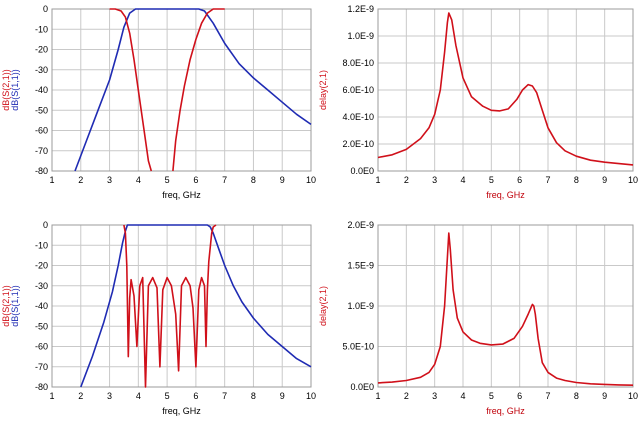 This screenshot has width=640, height=429. Describe the element at coordinates (358, 117) in the screenshot. I see `y-tick-label: 4.0E-10` at that location.